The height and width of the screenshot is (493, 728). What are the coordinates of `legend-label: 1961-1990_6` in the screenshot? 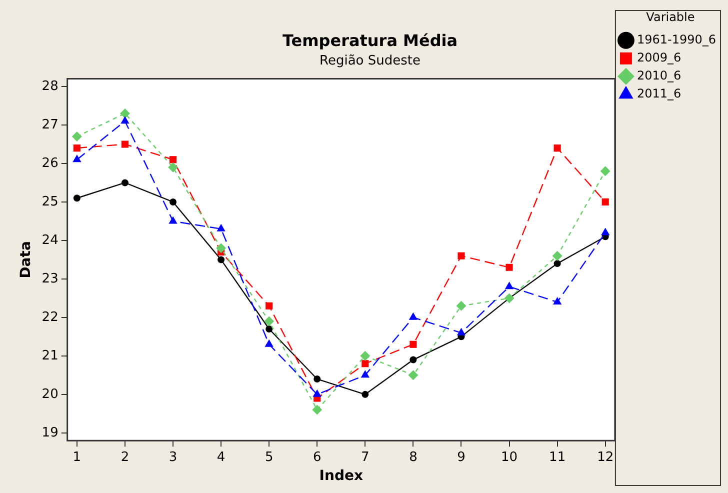 It's located at (676, 39).